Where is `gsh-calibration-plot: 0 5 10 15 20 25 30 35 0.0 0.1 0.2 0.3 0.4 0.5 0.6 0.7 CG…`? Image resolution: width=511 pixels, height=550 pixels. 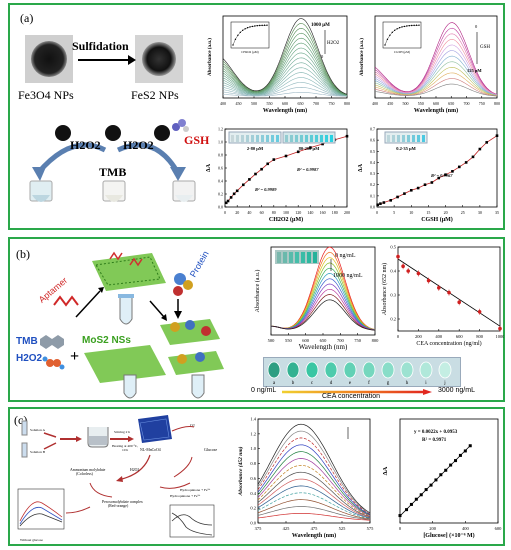 gsh-calibration-plot: 0 5 10 15 20 25 30 35 0.0 0.1 0.2 0.3 0.4 0.5 0.6 0.7 CG… is located at coordinates (428, 175).